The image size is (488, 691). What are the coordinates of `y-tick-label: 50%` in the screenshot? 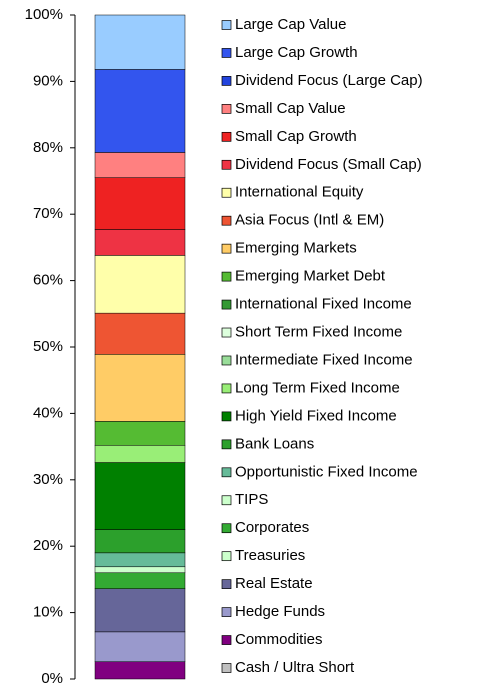 It's located at (48, 346).